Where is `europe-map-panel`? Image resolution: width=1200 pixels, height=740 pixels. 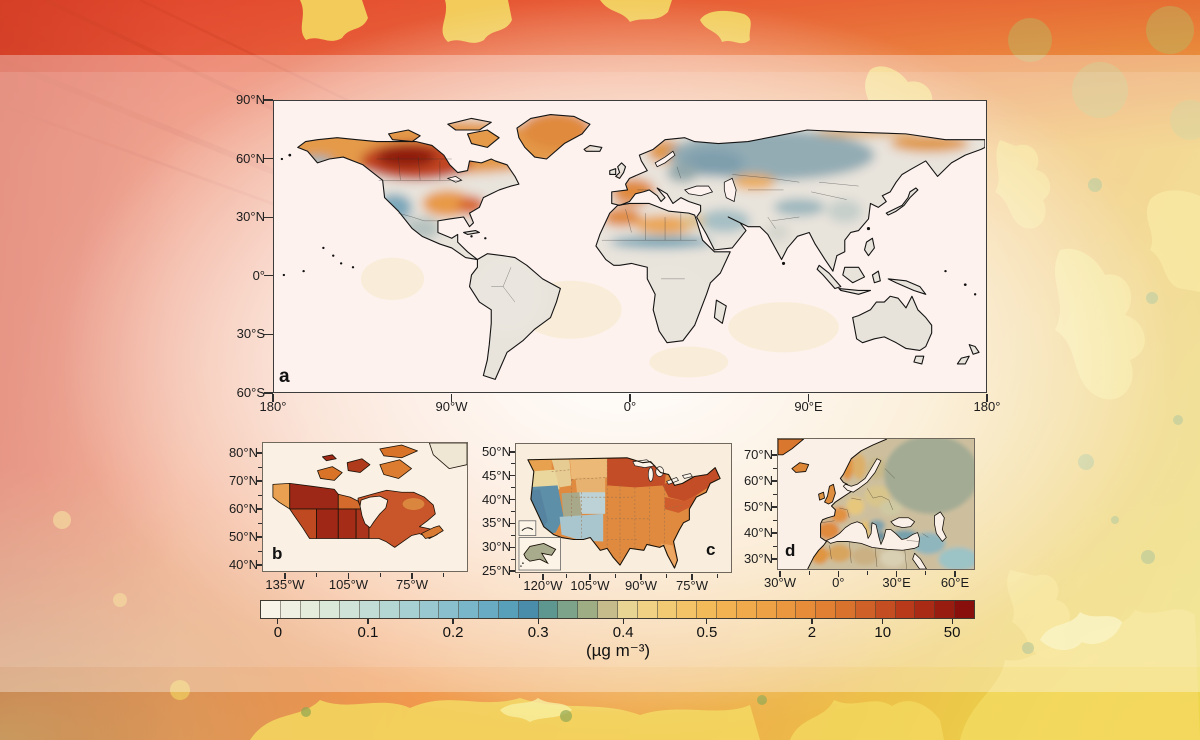
europe-map-panel is located at coordinates (876, 504).